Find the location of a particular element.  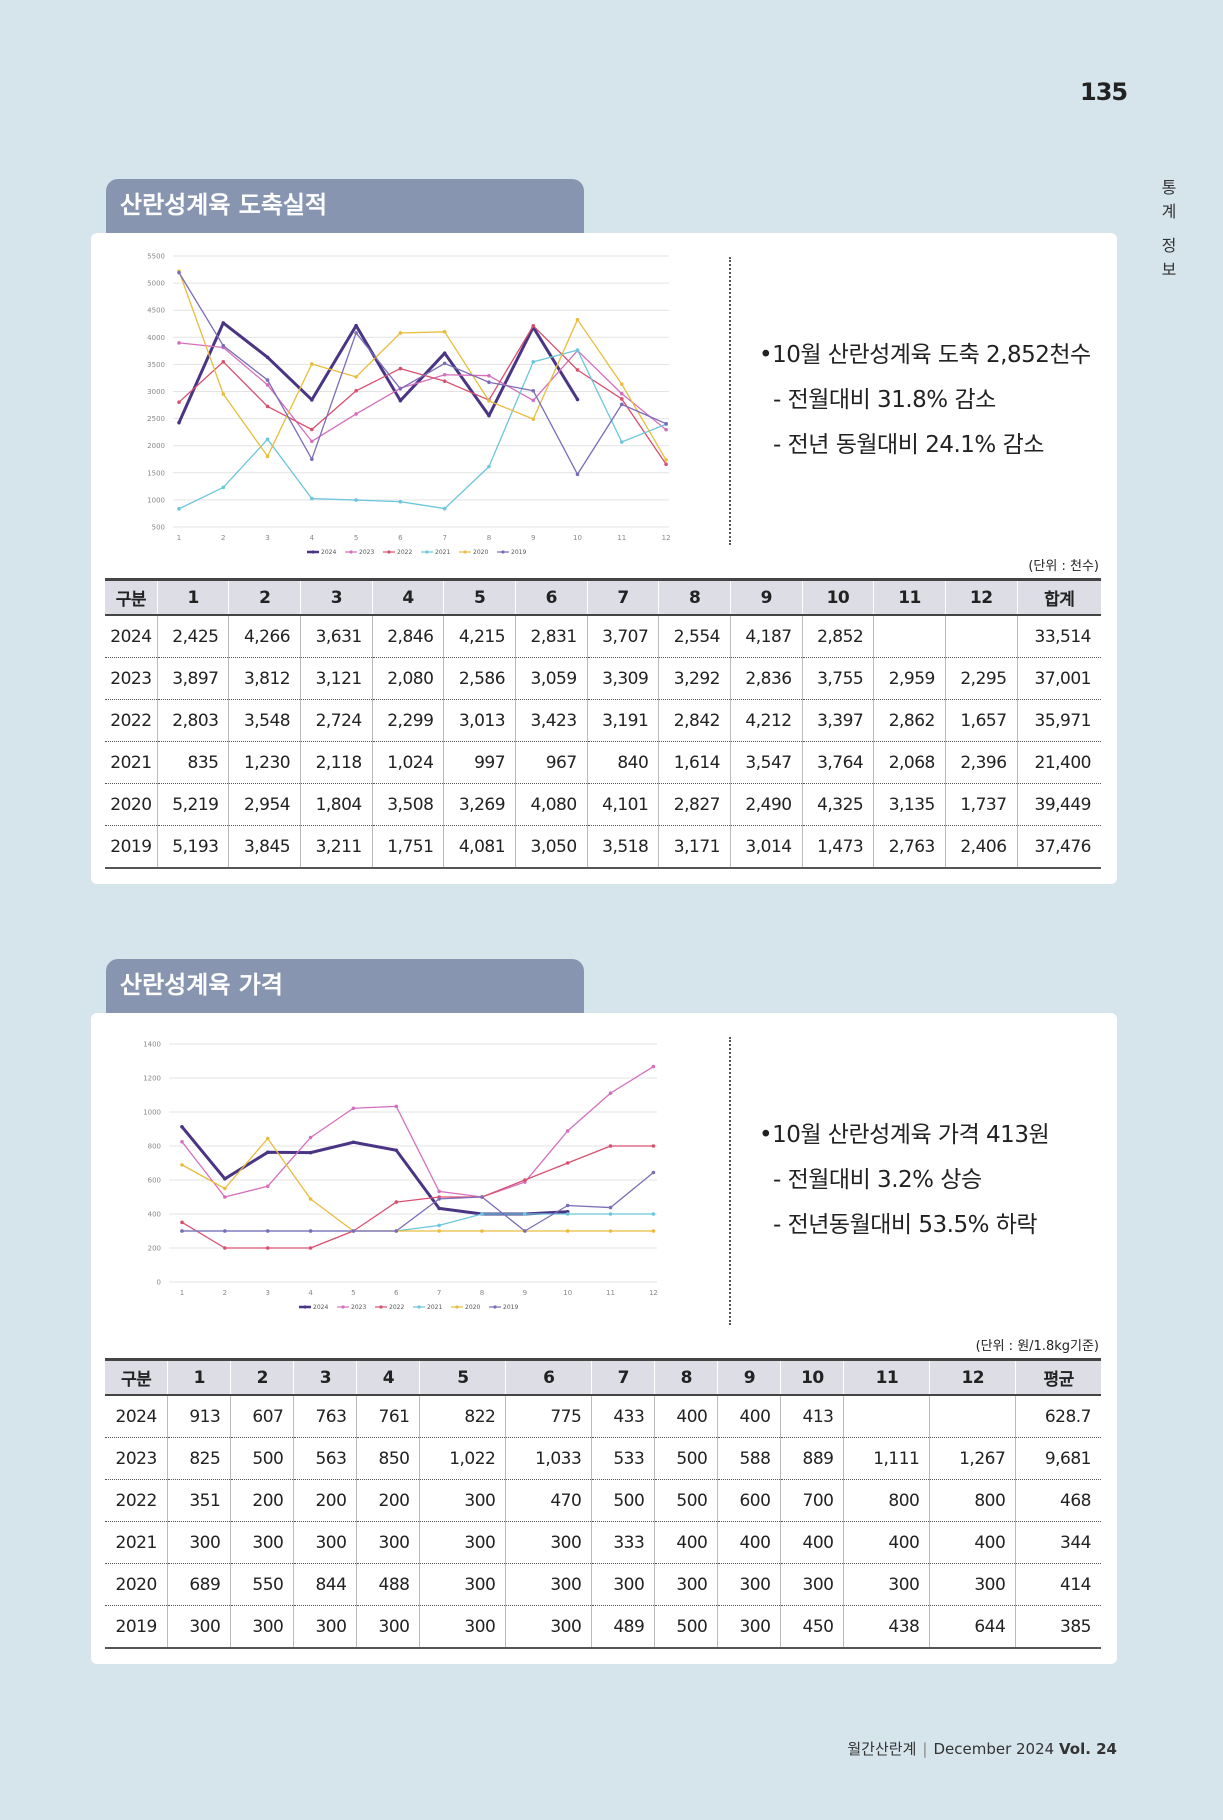

x-tick-label: 9 is located at coordinates (525, 1293).